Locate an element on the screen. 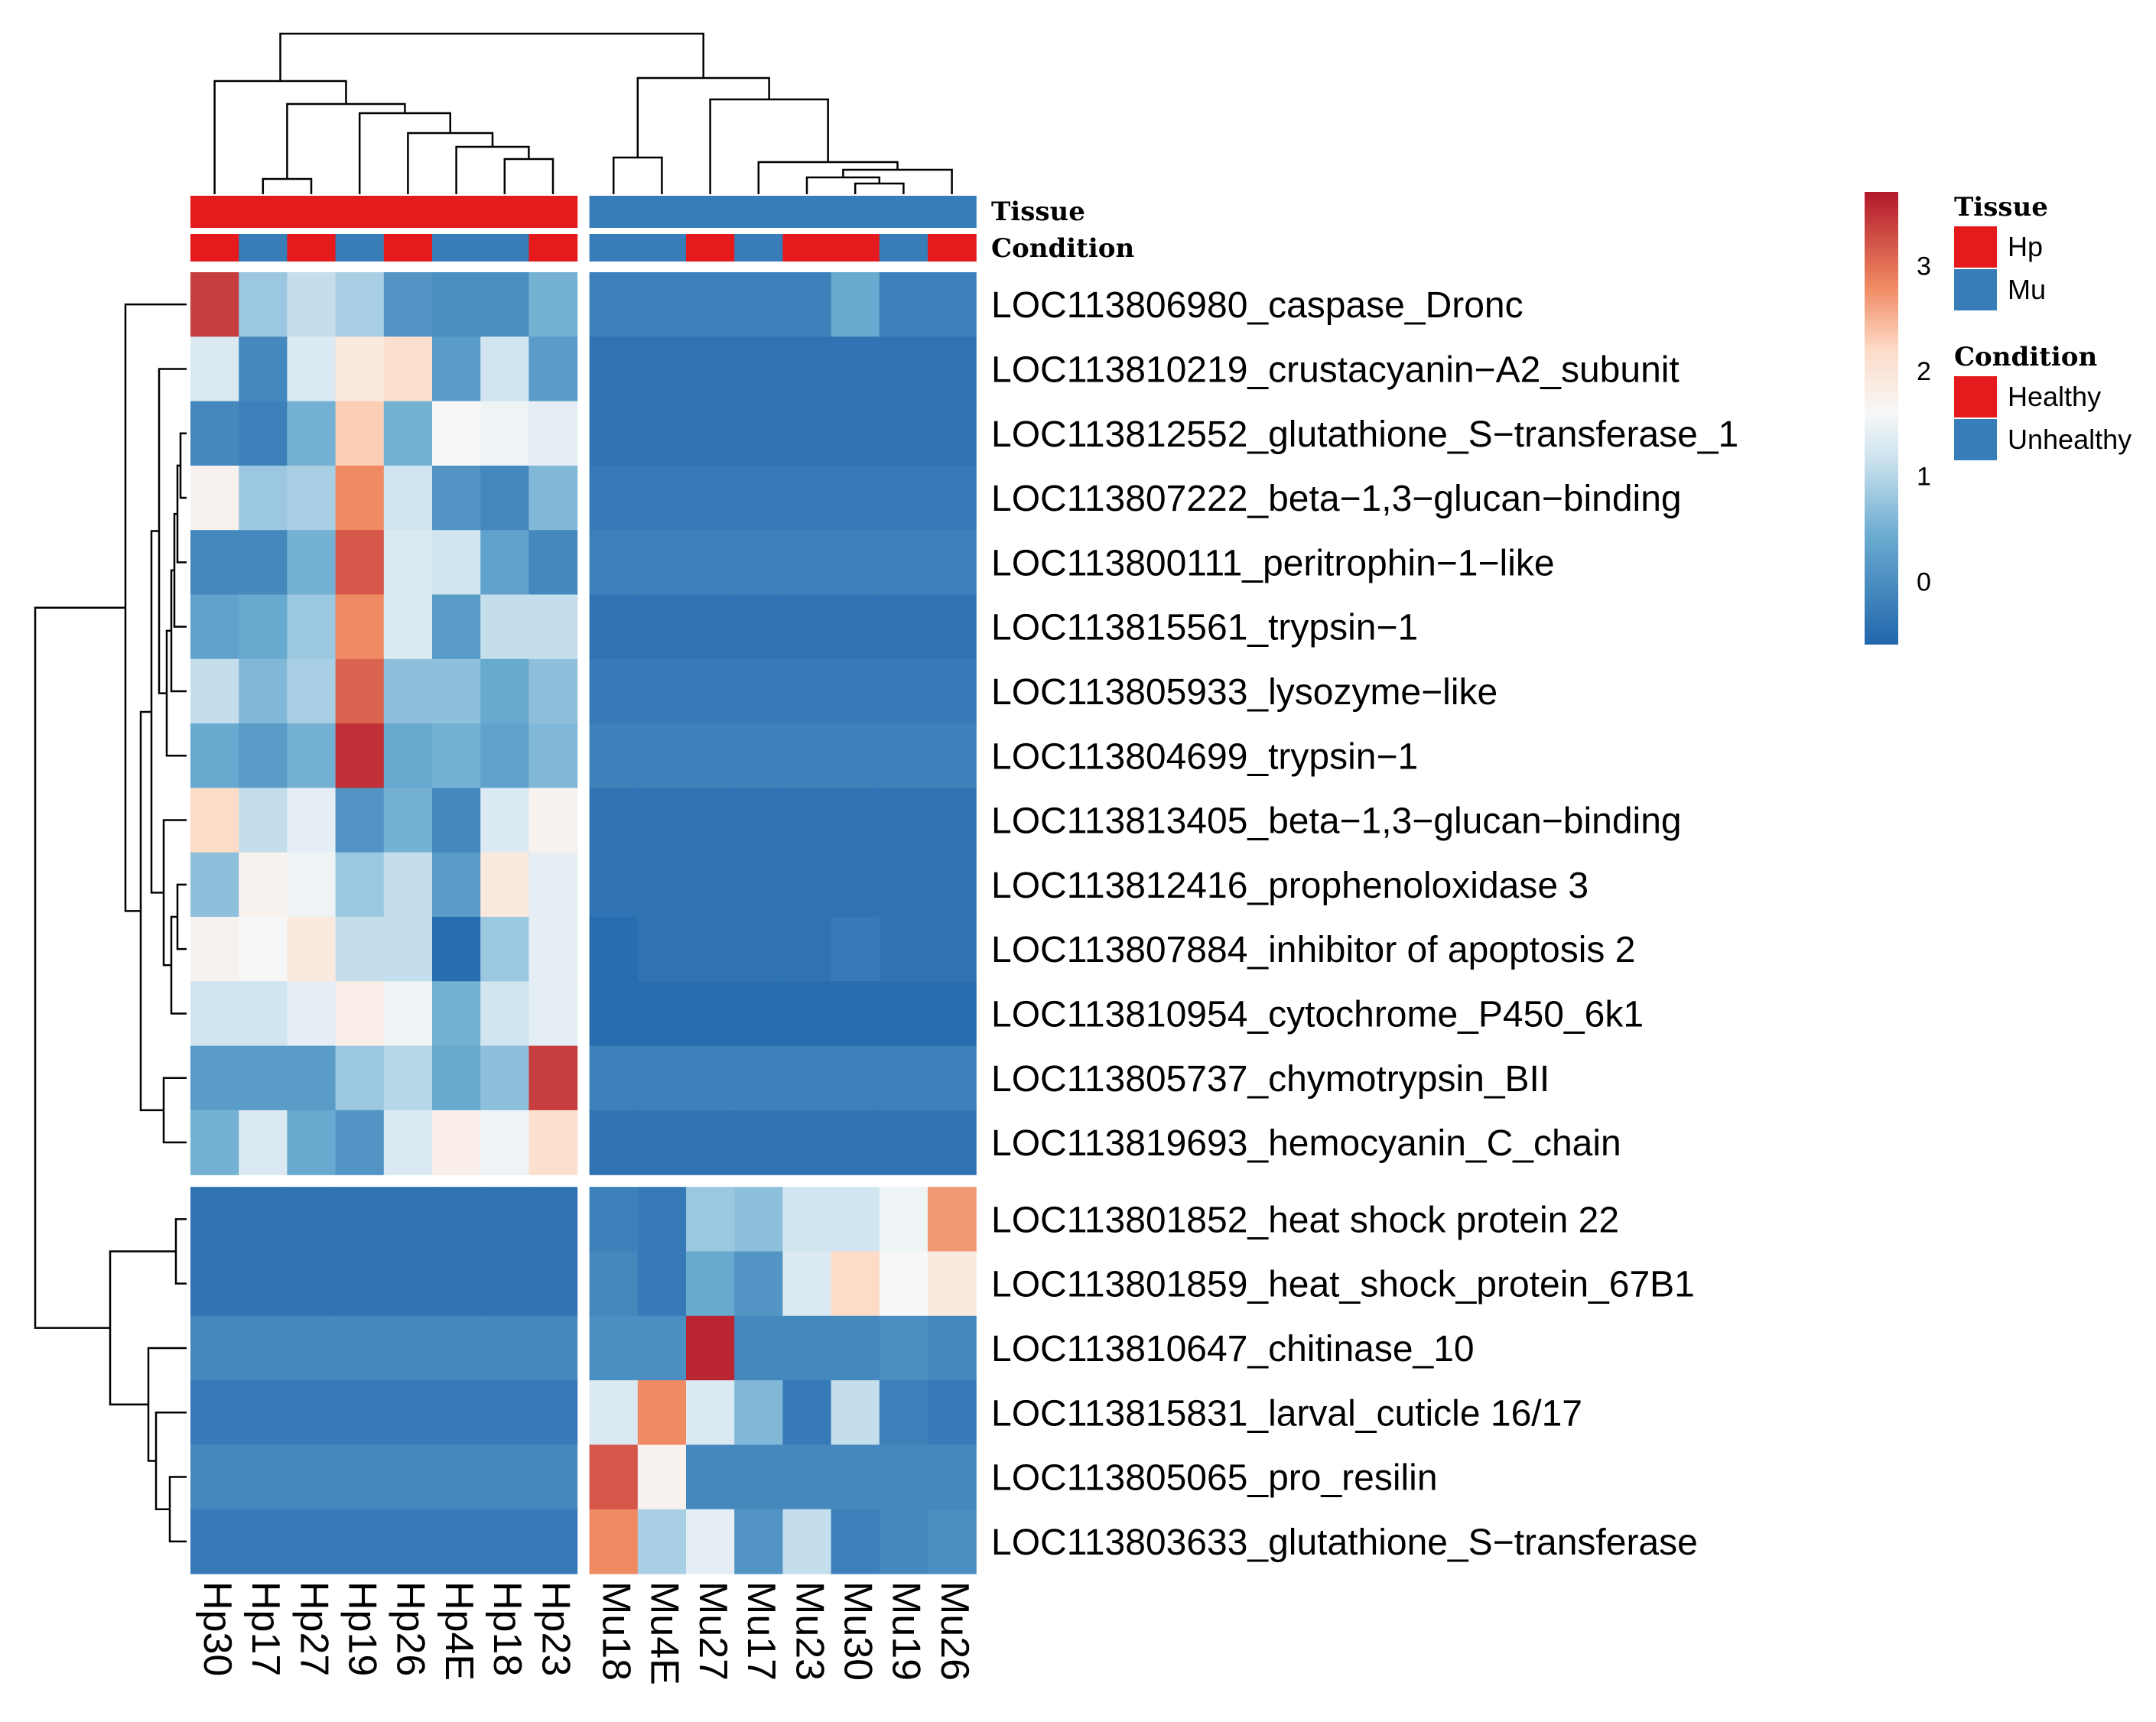 The width and height of the screenshot is (2156, 1722). color-scale-legend: 0 1 2 3 is located at coordinates (1898, 419).